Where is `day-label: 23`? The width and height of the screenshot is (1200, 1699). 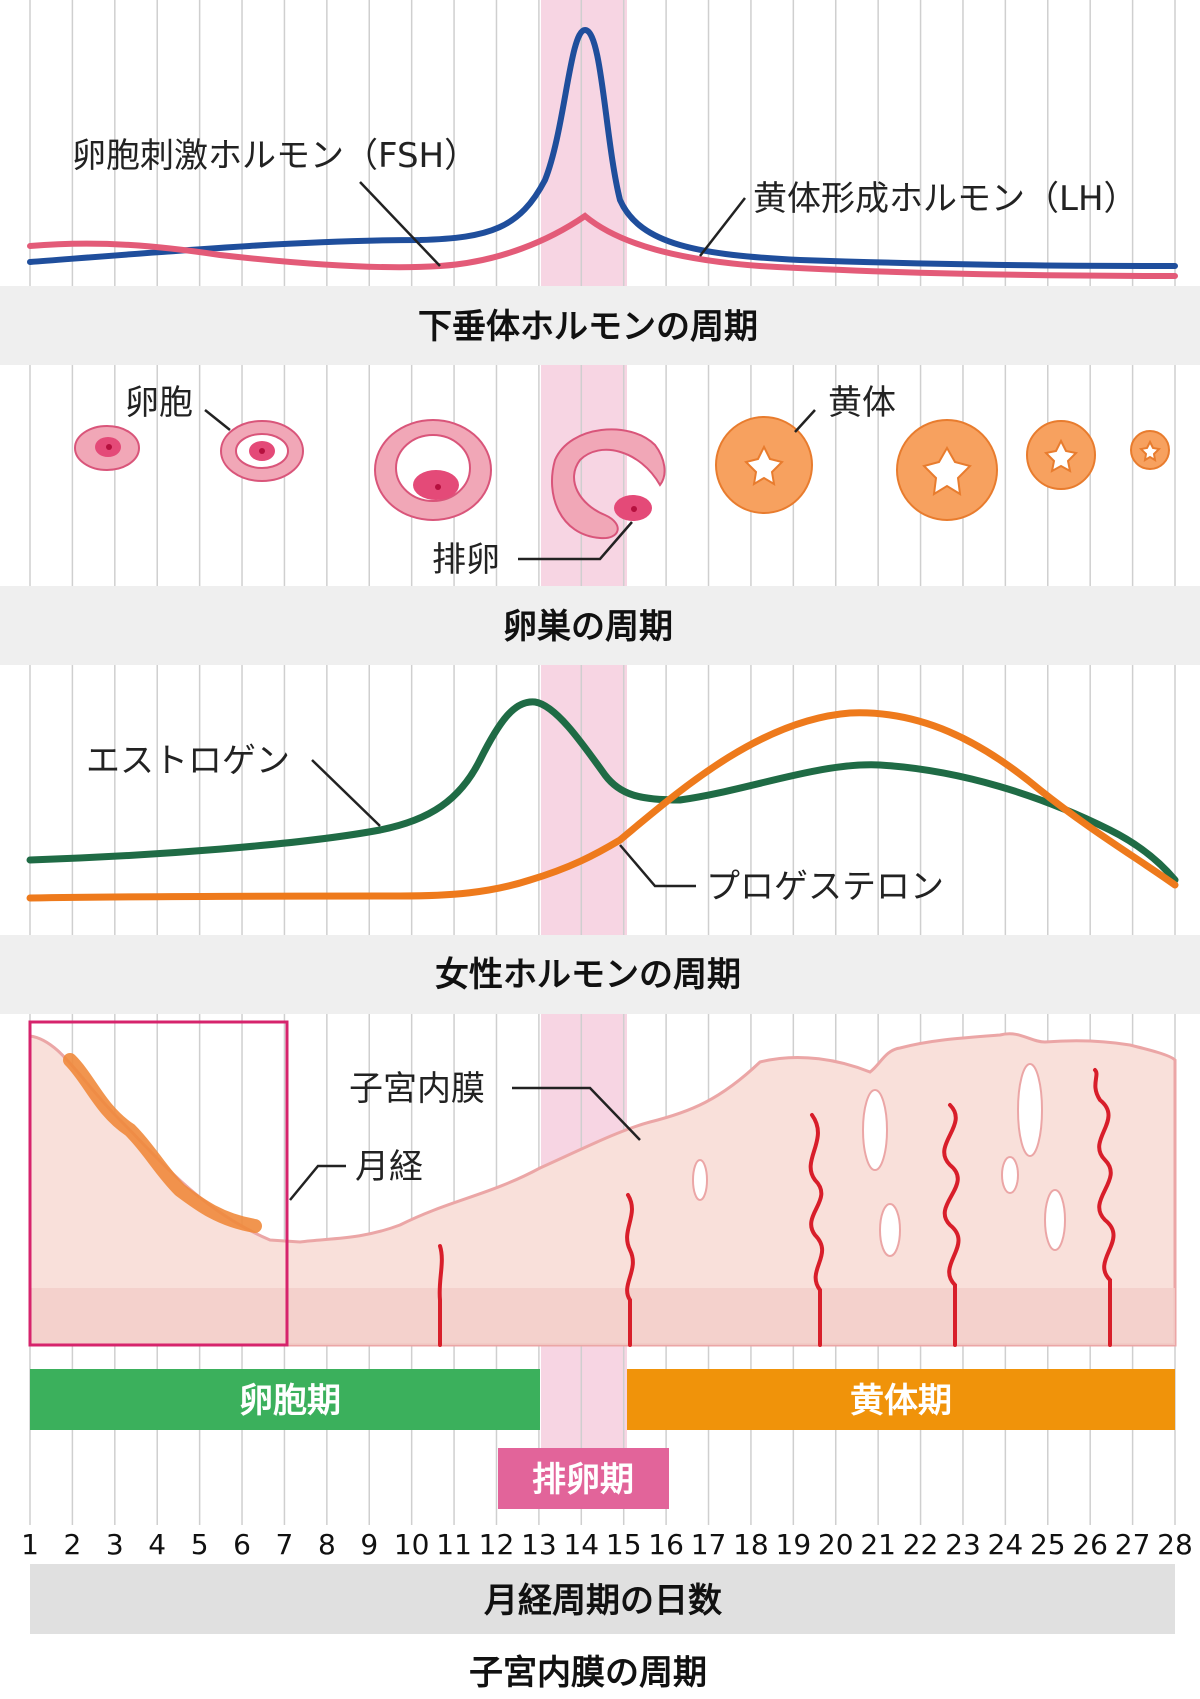 day-label: 23 is located at coordinates (963, 1544).